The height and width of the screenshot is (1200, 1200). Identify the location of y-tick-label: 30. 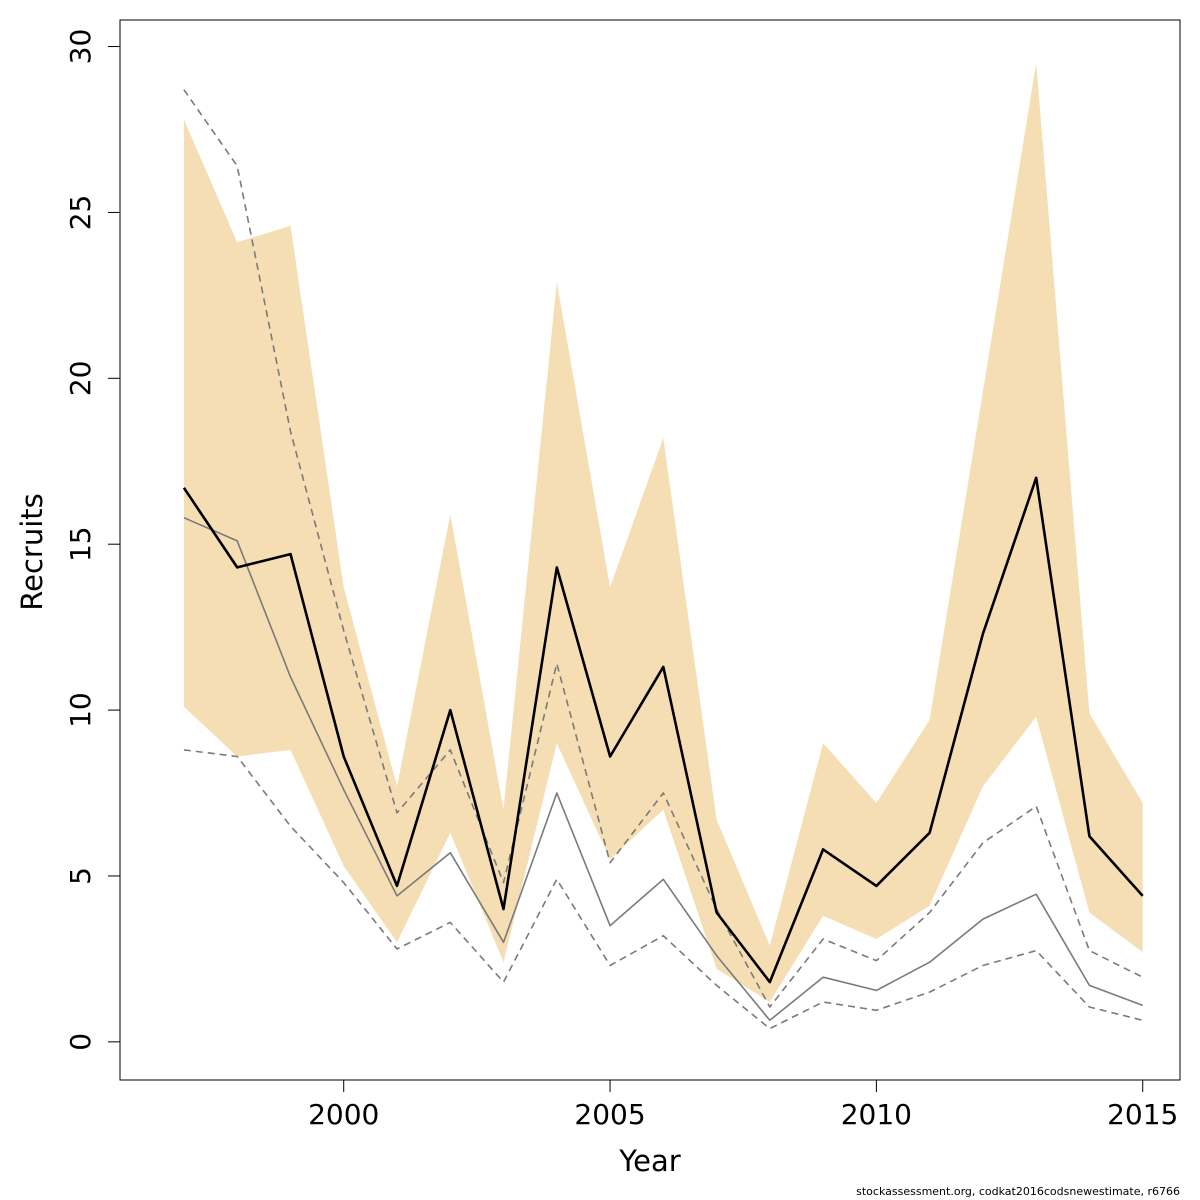
(80, 47).